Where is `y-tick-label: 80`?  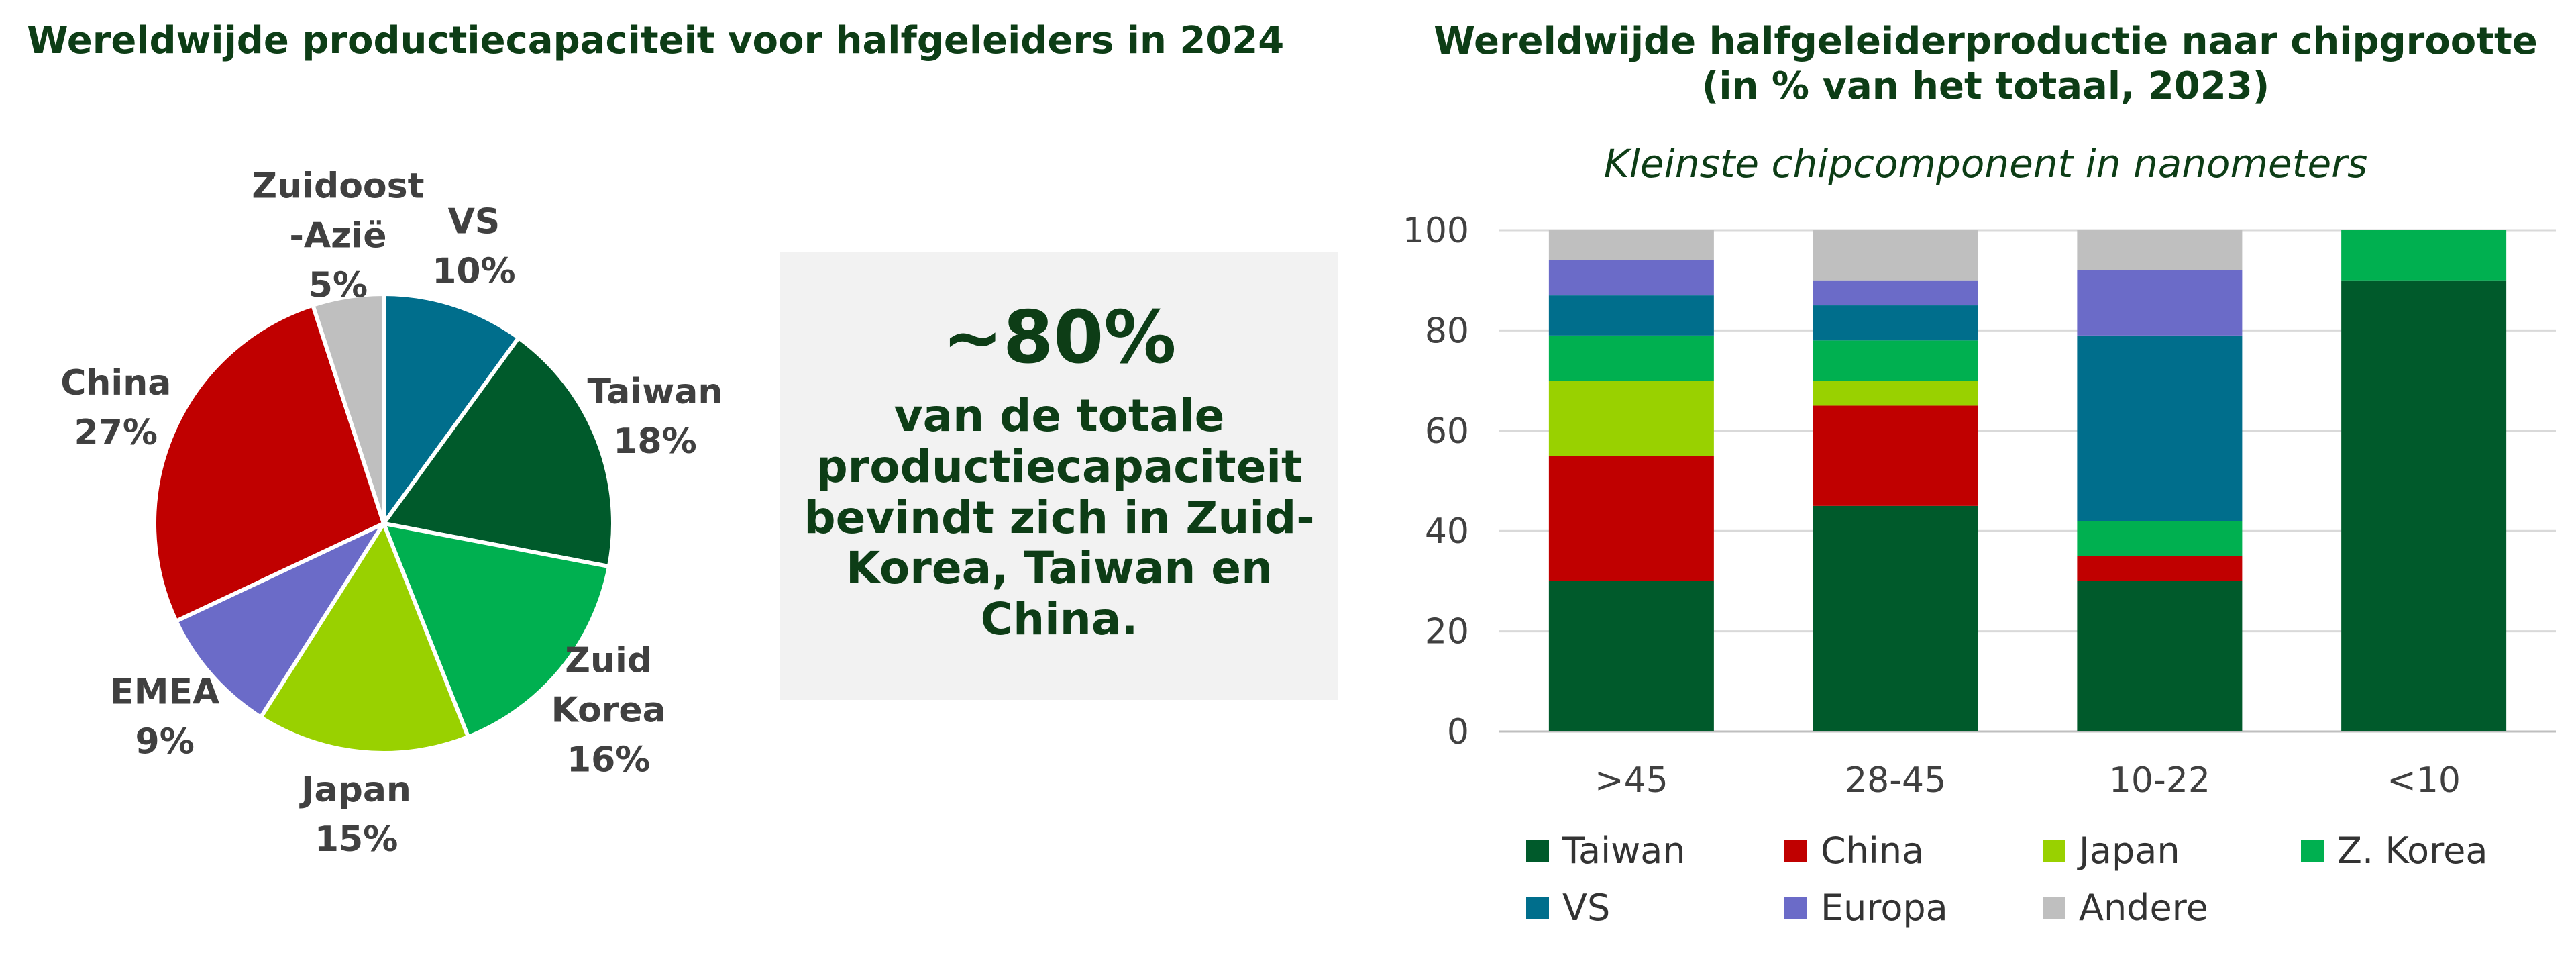
y-tick-label: 80 is located at coordinates (1447, 331).